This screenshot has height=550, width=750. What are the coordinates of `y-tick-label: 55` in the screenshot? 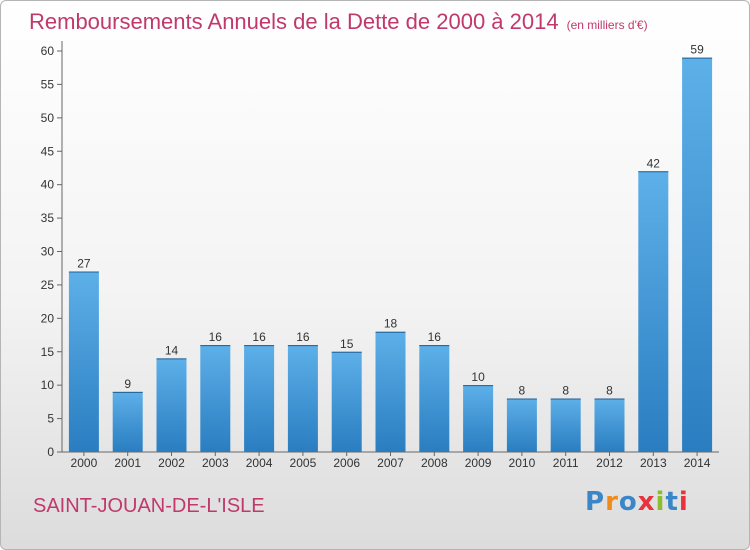 It's located at (48, 84).